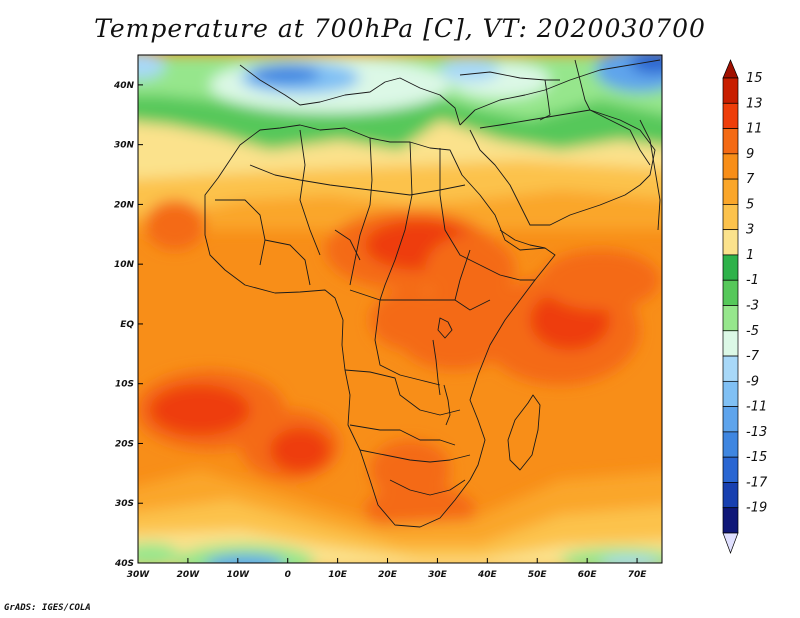 The width and height of the screenshot is (800, 618). What do you see at coordinates (124, 385) in the screenshot?
I see `y-tick-label: 10S` at bounding box center [124, 385].